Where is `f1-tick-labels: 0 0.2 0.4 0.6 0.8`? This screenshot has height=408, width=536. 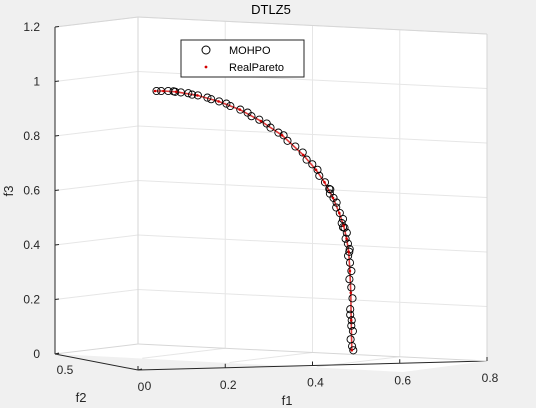
f1-tick-labels: 0 0.2 0.4 0.6 0.8 is located at coordinates (318, 375).